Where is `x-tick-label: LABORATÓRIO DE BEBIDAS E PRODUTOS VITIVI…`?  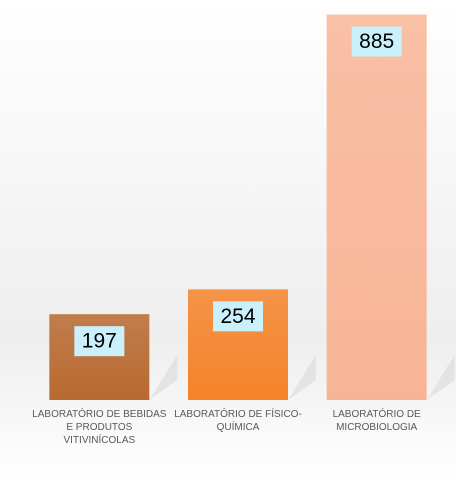
x-tick-label: LABORATÓRIO DE BEBIDAS E PRODUTOS VITIVI… is located at coordinates (99, 427).